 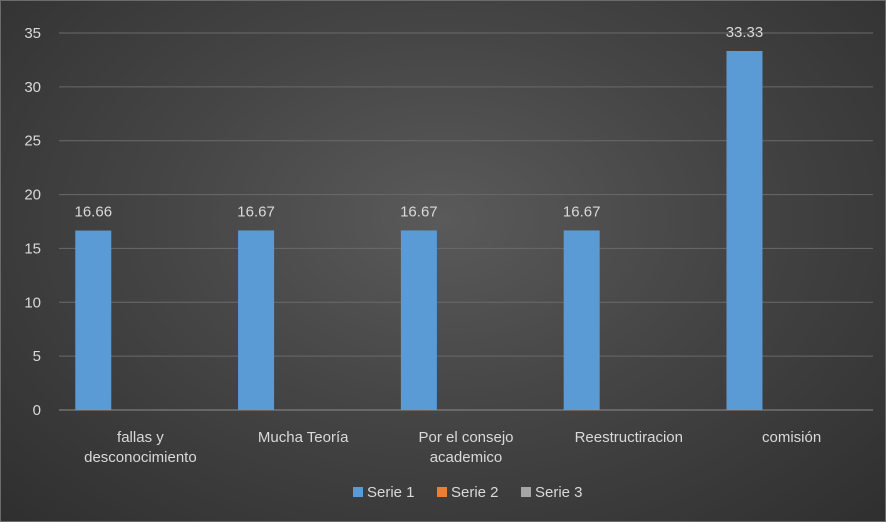 I want to click on y-tick-label: 10, so click(x=32, y=302).